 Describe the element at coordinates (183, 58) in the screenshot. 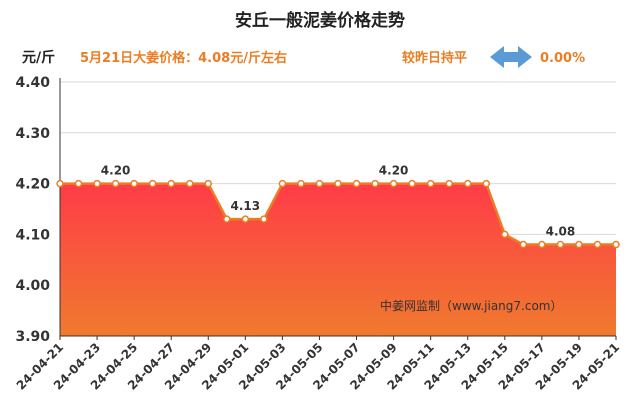

I see `price-note: 5月21日大姜价格：4.08元/斤左右` at that location.